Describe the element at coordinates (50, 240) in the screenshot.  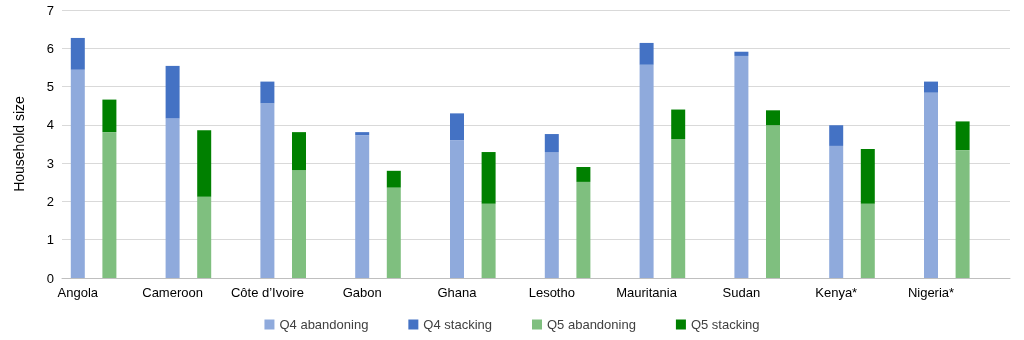
I see `y-tick-label: 1` at that location.